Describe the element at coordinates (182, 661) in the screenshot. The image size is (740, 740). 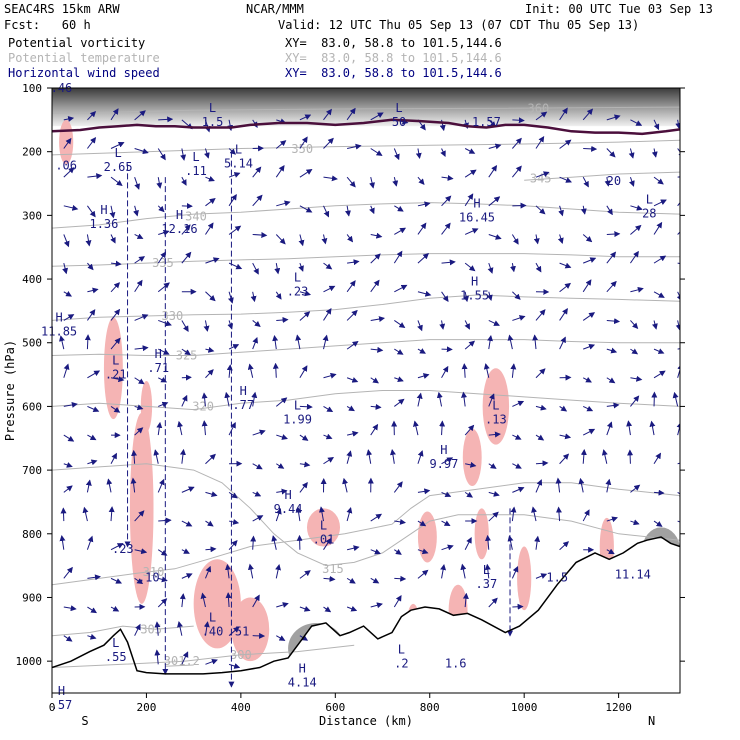
I see `theta-label: 301.2` at that location.